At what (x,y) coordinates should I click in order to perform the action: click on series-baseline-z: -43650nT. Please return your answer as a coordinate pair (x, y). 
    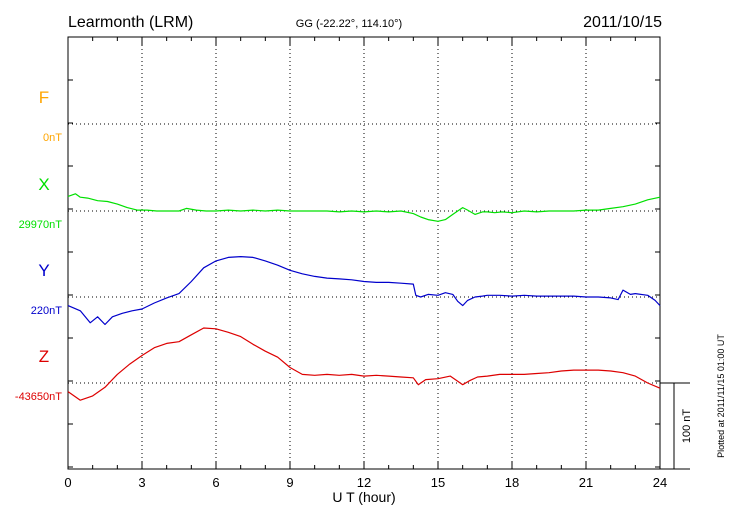
    Looking at the image, I should click on (38, 397).